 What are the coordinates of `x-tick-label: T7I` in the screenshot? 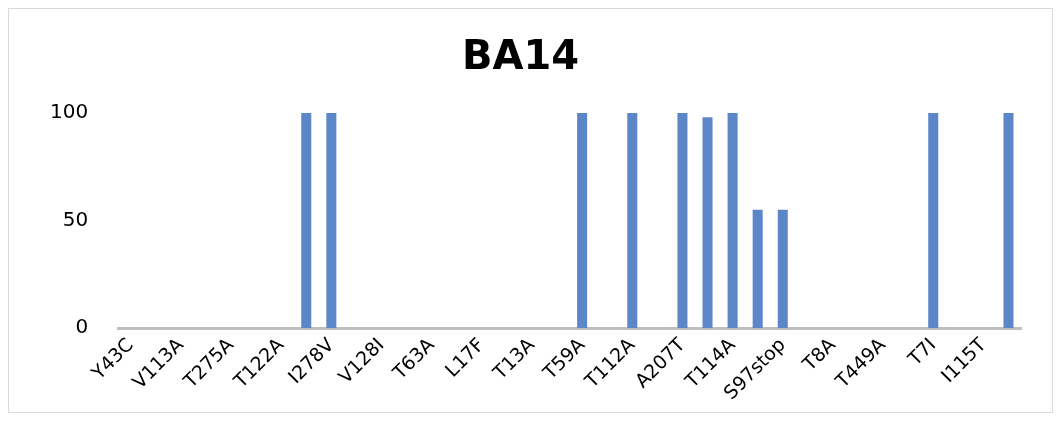 It's located at (921, 352).